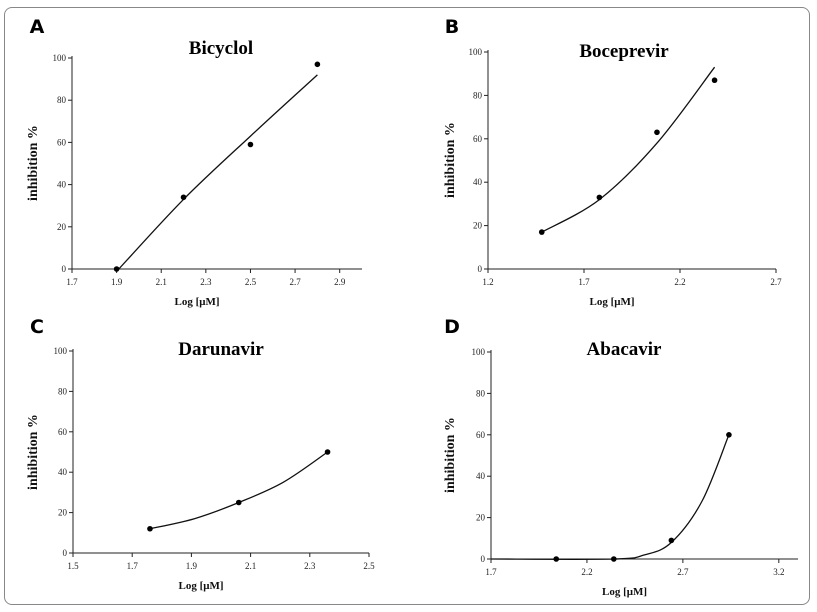 This screenshot has height=612, width=817. Describe the element at coordinates (452, 327) in the screenshot. I see `panel-letter-d: D` at that location.